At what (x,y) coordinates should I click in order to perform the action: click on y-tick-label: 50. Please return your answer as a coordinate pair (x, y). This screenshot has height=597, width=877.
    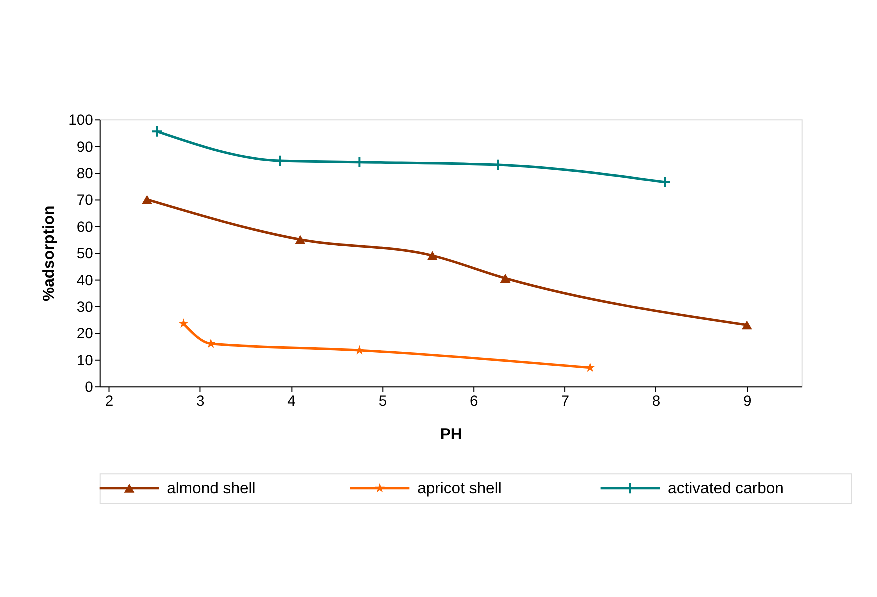
    Looking at the image, I should click on (85, 254).